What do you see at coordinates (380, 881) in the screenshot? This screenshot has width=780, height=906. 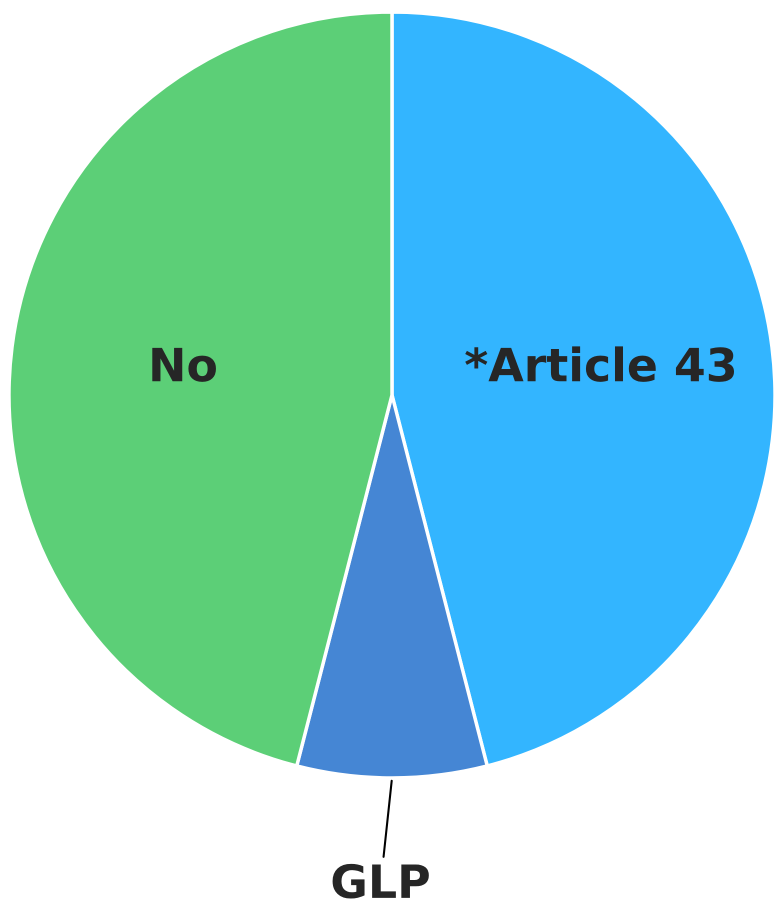 I see `slice-label: GLP` at bounding box center [380, 881].